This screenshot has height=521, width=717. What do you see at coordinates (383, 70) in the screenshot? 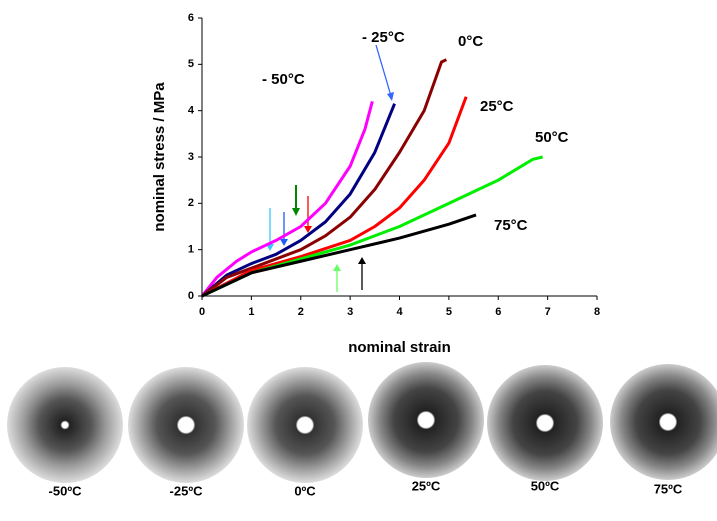
I see `arrow` at bounding box center [383, 70].